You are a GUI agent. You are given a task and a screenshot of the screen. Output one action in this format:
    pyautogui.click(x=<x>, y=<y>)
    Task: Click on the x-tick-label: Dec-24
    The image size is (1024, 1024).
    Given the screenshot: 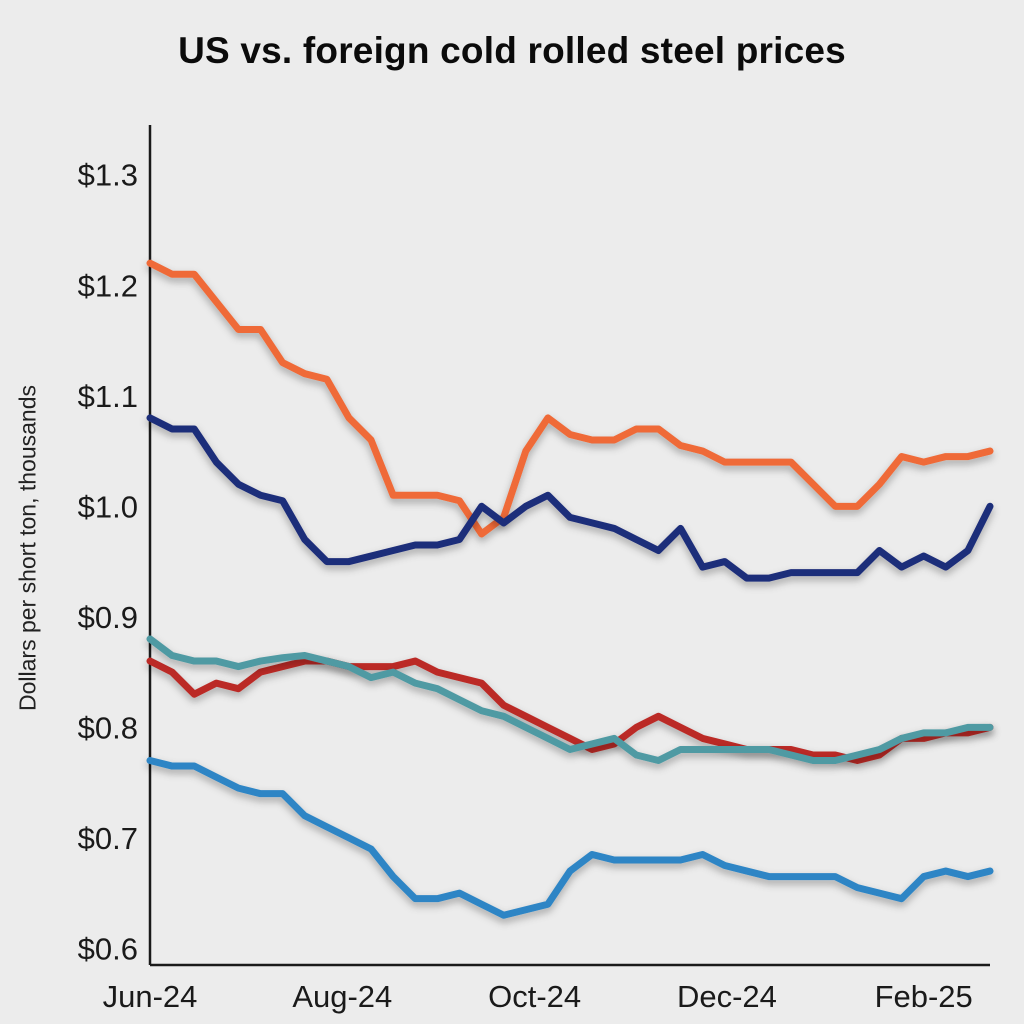 What is the action you would take?
    pyautogui.click(x=727, y=996)
    